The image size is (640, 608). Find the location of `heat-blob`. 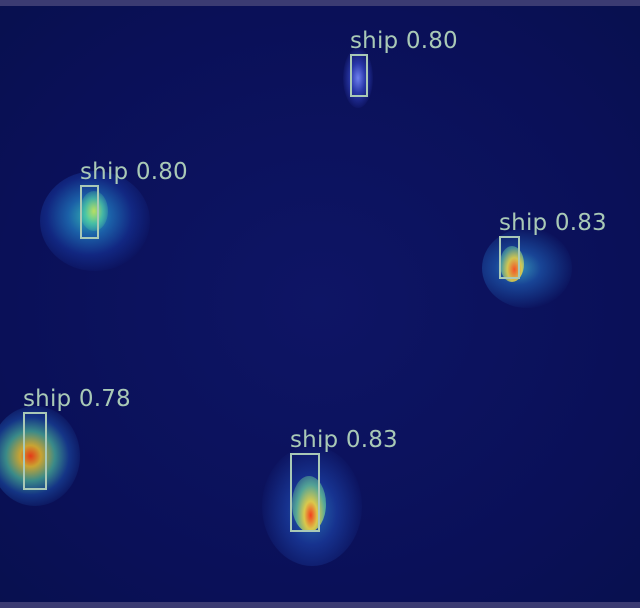

heat-blob is located at coordinates (527, 268).